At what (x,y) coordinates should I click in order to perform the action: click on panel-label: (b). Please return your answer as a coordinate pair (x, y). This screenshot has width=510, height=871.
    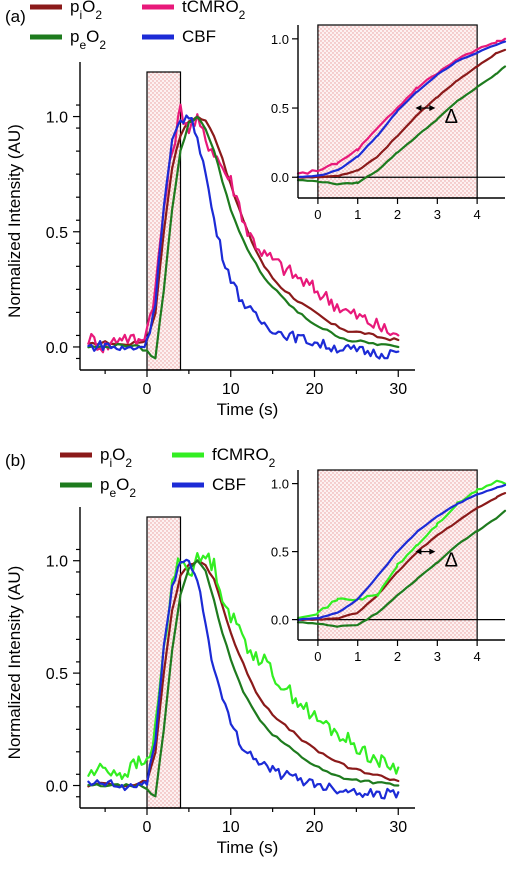
    Looking at the image, I should click on (15, 460).